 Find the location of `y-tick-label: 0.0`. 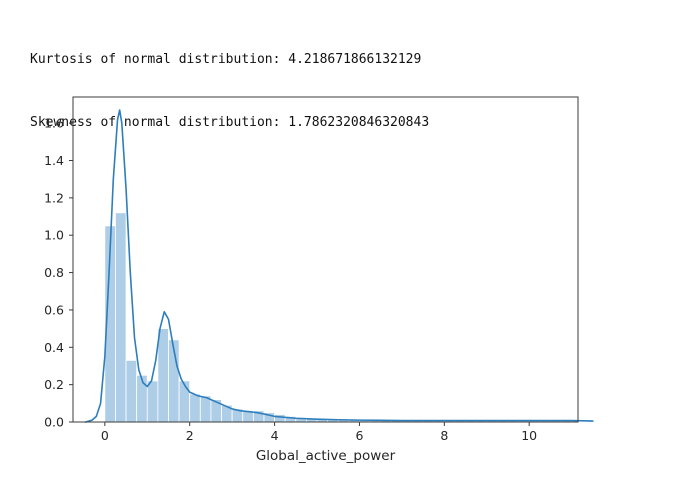

y-tick-label: 0.0 is located at coordinates (54, 422).